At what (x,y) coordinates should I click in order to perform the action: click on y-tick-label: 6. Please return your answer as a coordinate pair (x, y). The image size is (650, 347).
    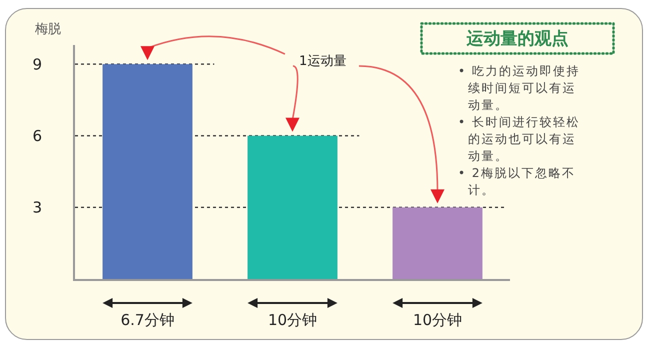
    Looking at the image, I should click on (37, 135).